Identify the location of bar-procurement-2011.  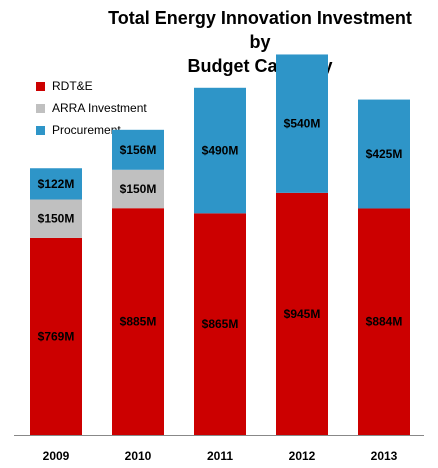
(220, 150).